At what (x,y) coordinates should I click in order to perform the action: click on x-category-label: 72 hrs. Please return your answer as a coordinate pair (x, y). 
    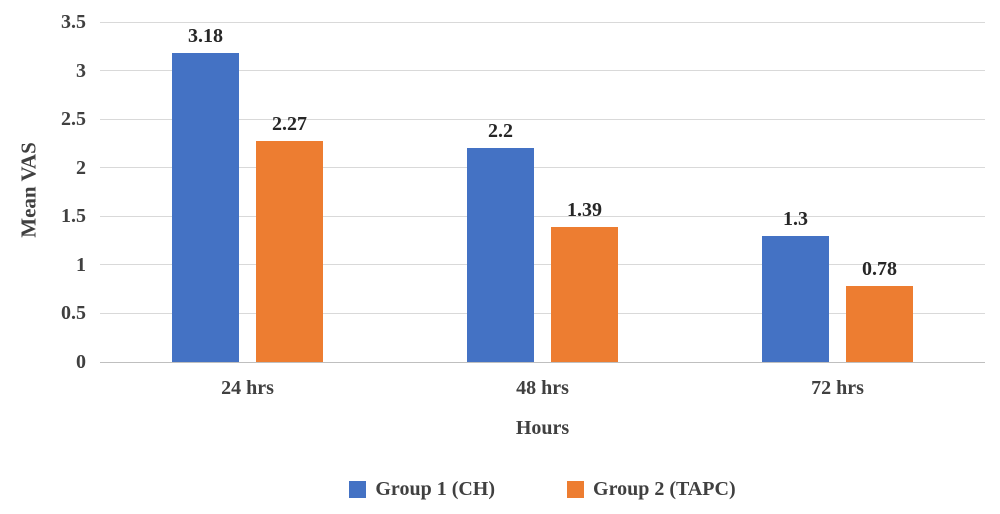
    Looking at the image, I should click on (837, 388).